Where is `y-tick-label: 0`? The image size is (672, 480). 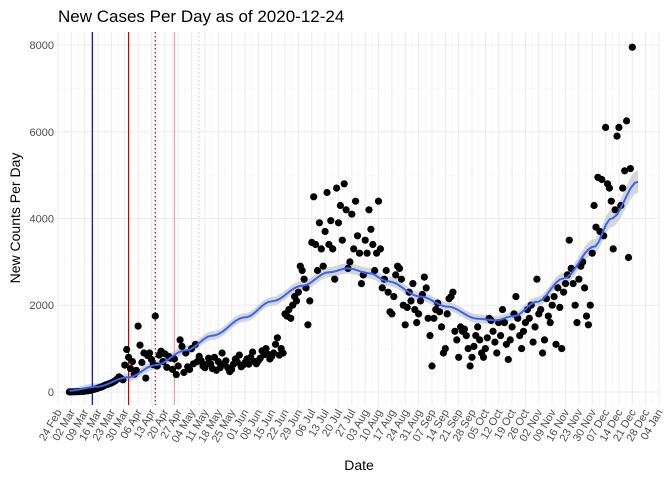 y-tick-label: 0 is located at coordinates (51, 393).